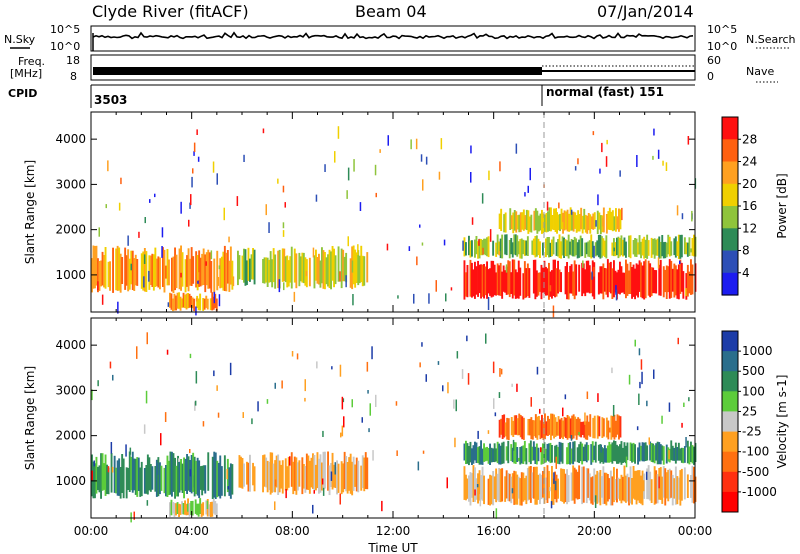  I want to click on freq-panel-frame, so click(393, 67).